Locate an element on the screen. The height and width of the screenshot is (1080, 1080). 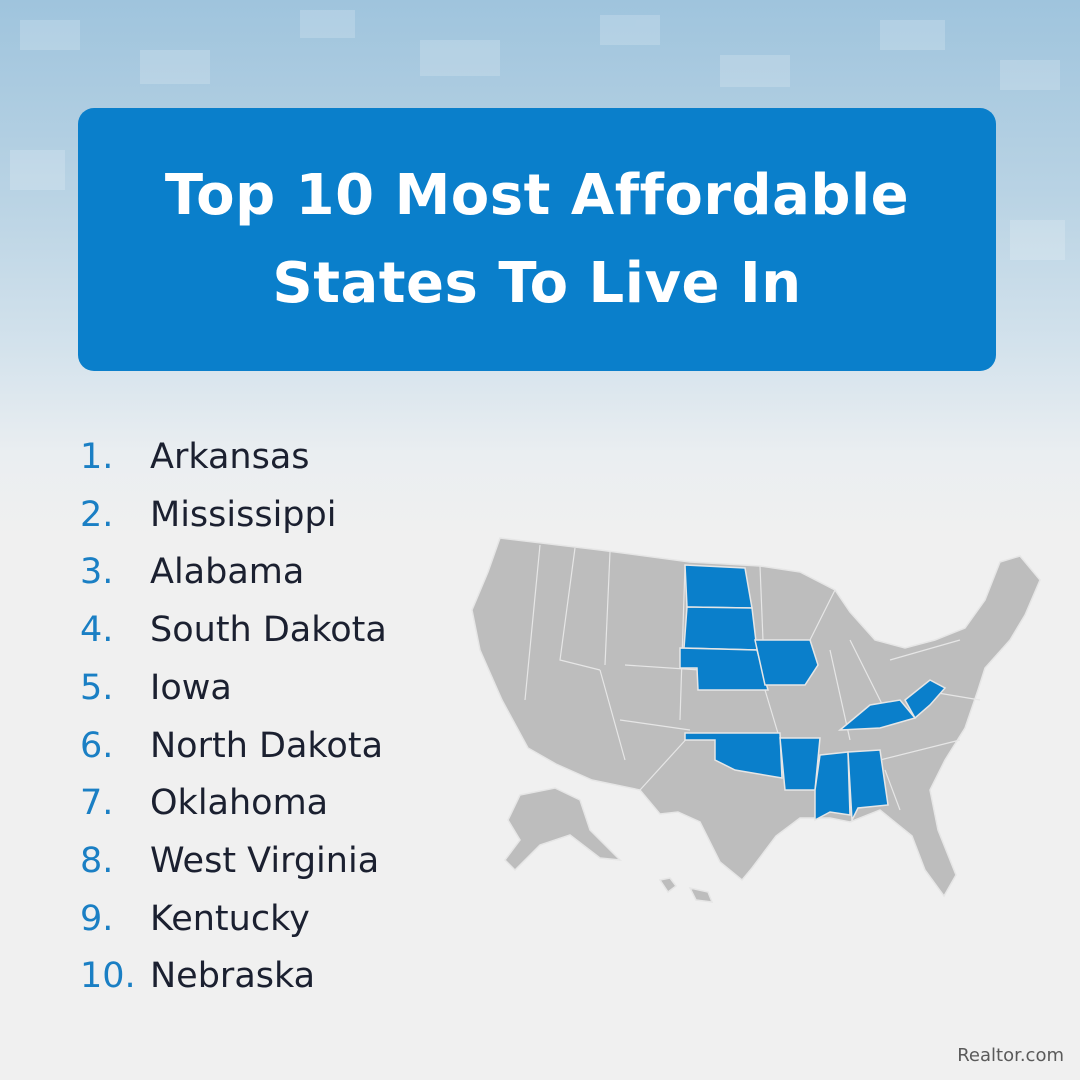
state-name: Mississippi is located at coordinates (243, 514).